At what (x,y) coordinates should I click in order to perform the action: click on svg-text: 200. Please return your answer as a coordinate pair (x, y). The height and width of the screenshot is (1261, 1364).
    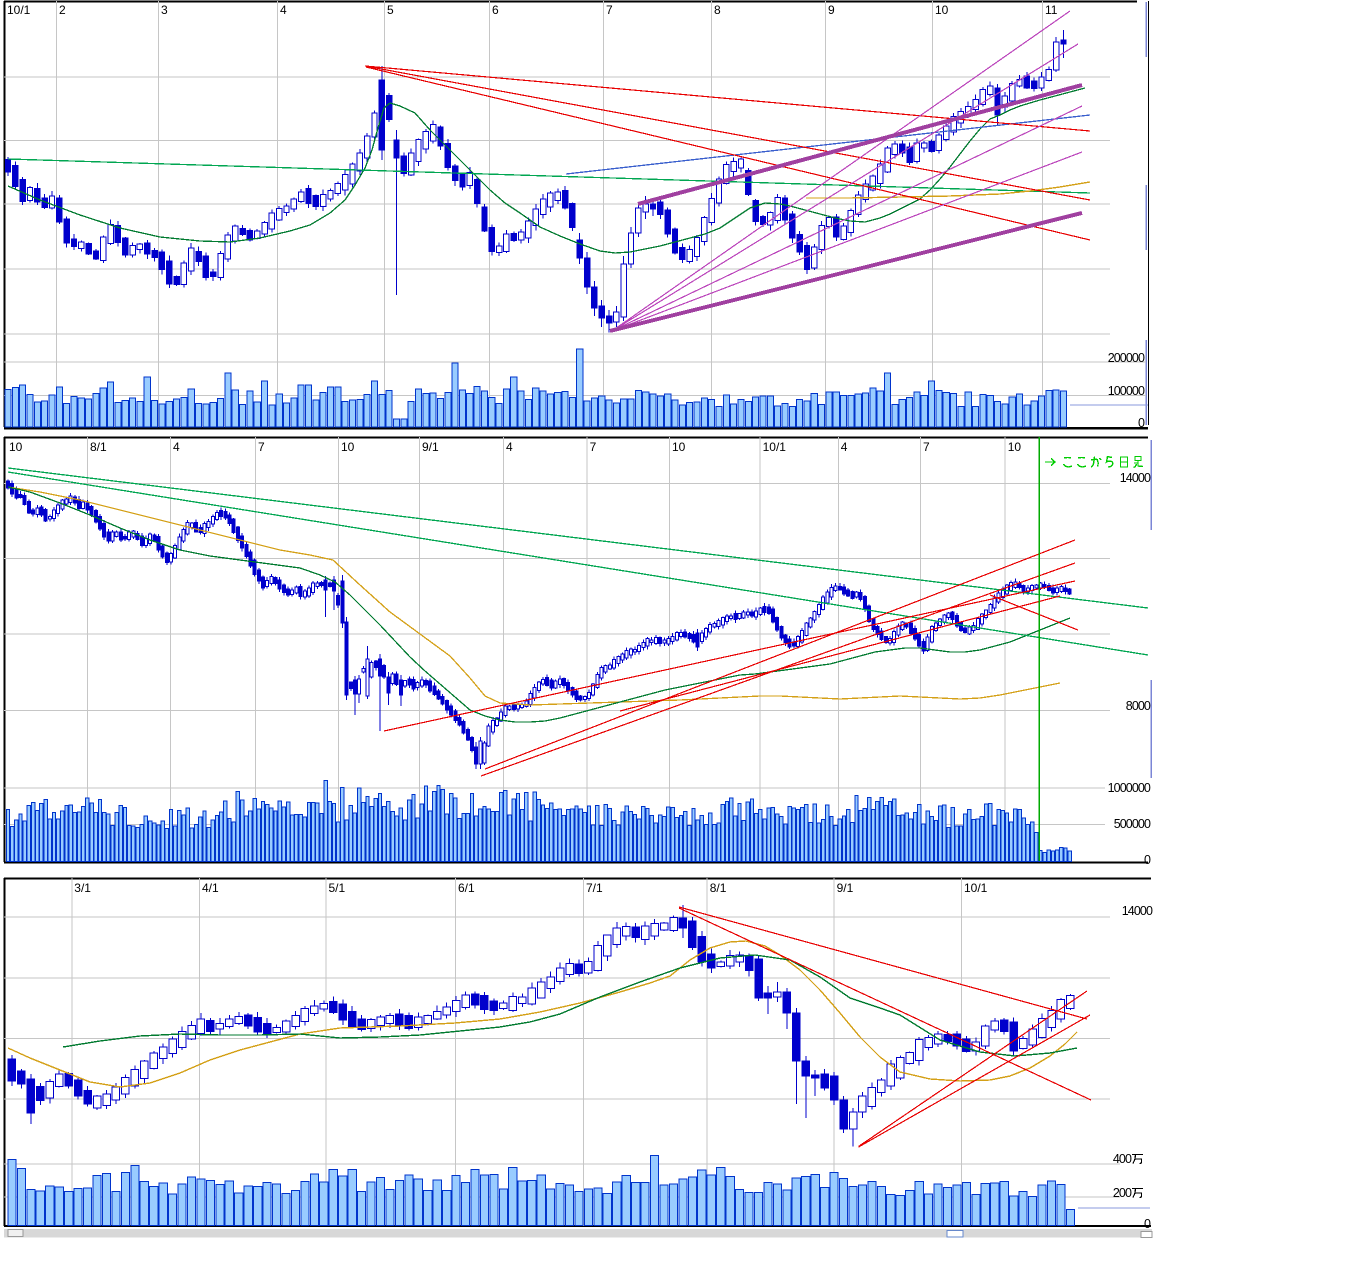
    Looking at the image, I should click on (1122, 1193).